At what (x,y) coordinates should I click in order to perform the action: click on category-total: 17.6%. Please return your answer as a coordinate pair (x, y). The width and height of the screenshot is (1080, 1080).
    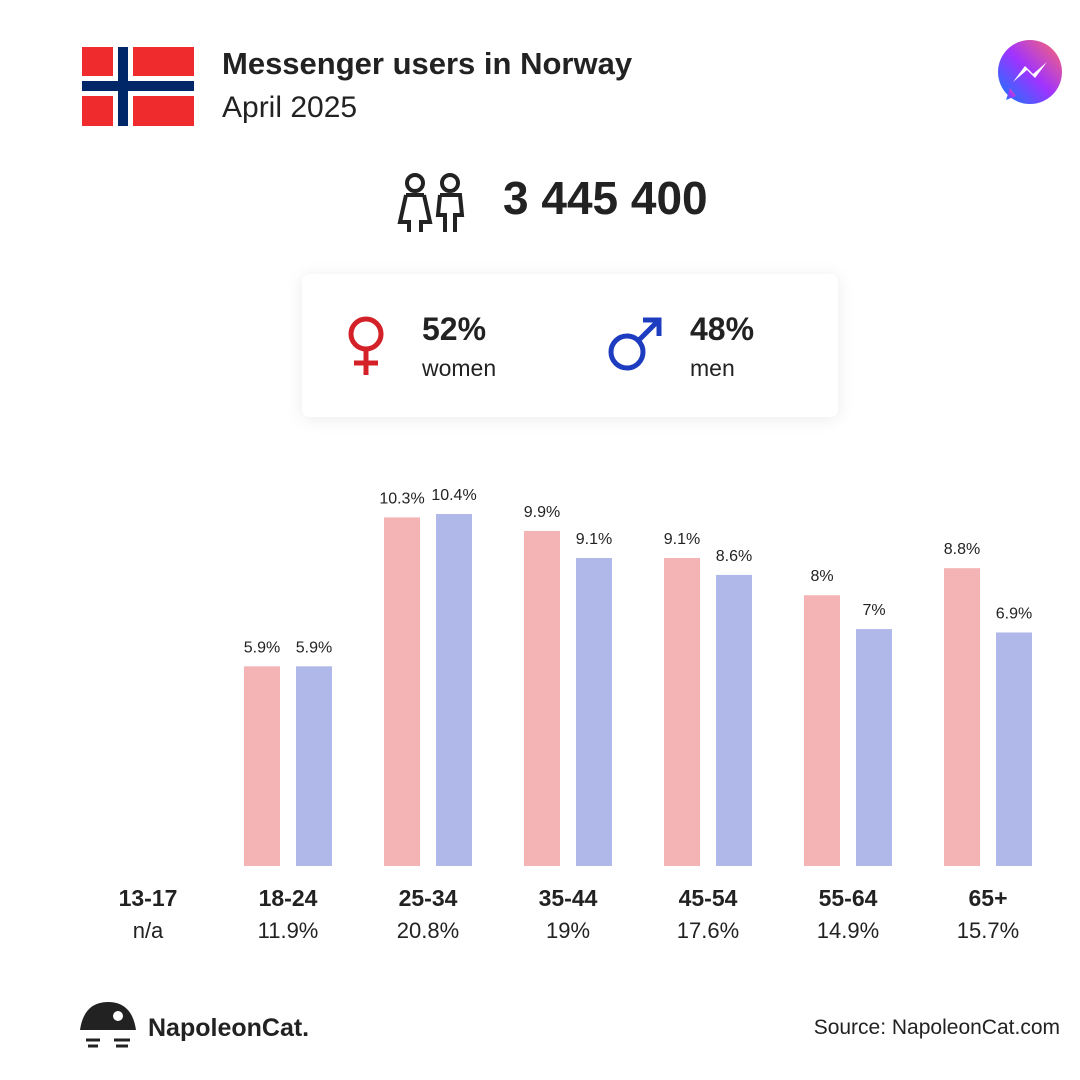
    Looking at the image, I should click on (708, 930).